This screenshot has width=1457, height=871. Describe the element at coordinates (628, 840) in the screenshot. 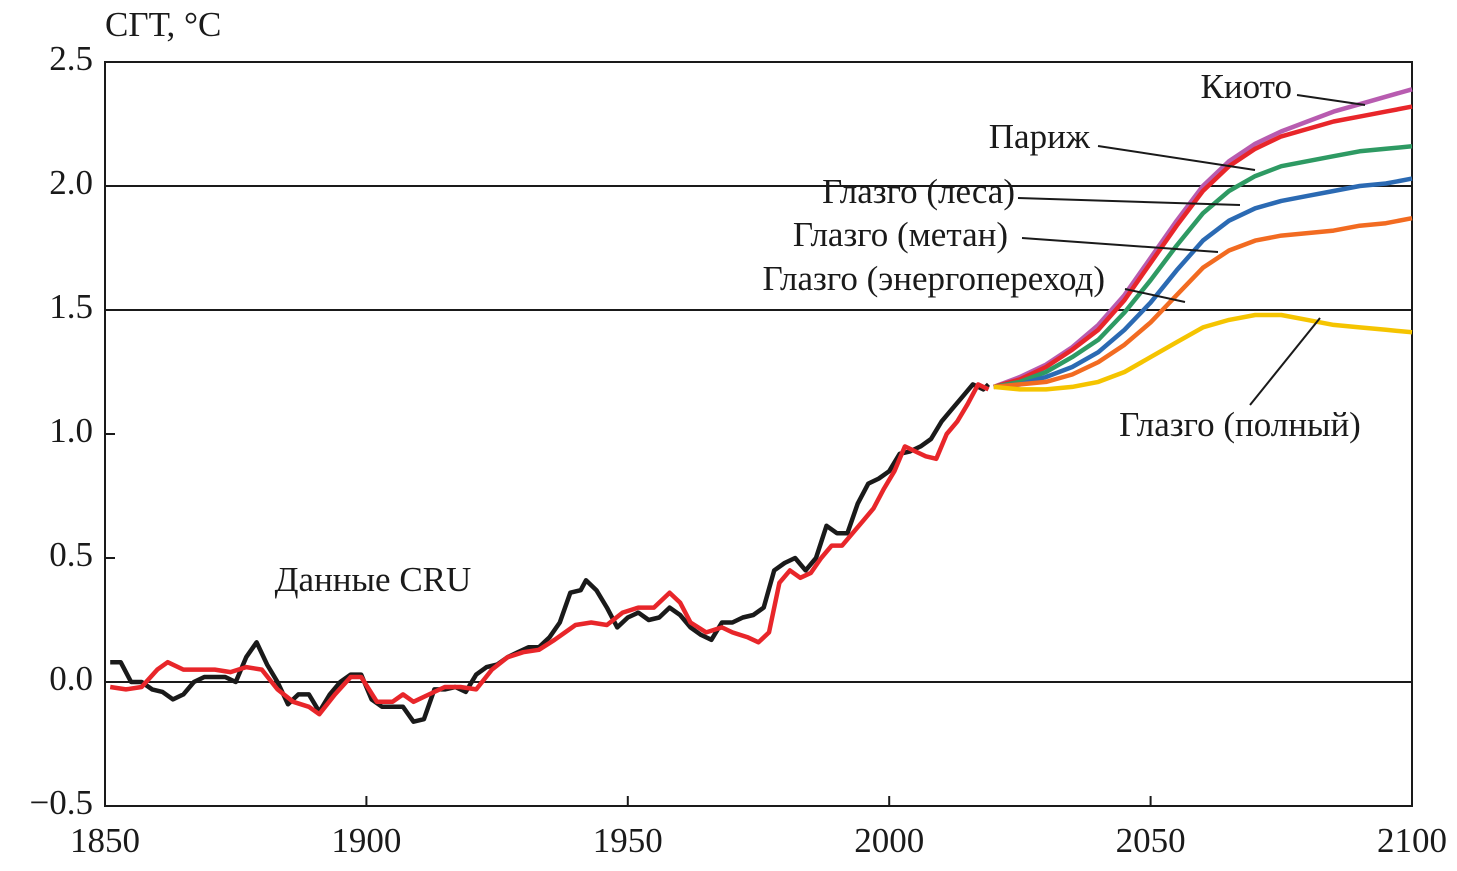

I see `x-tick-label: 1950` at that location.